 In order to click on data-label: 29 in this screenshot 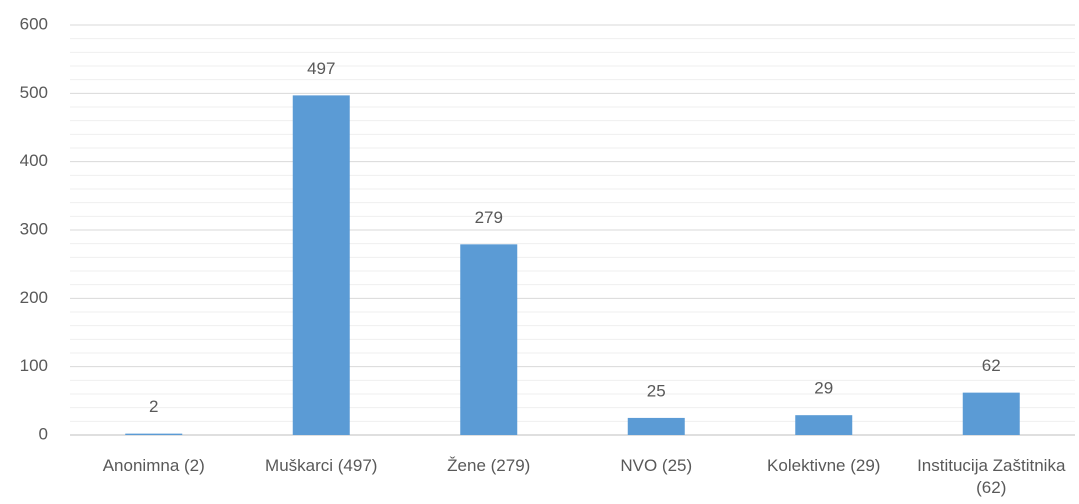, I will do `click(823, 388)`.